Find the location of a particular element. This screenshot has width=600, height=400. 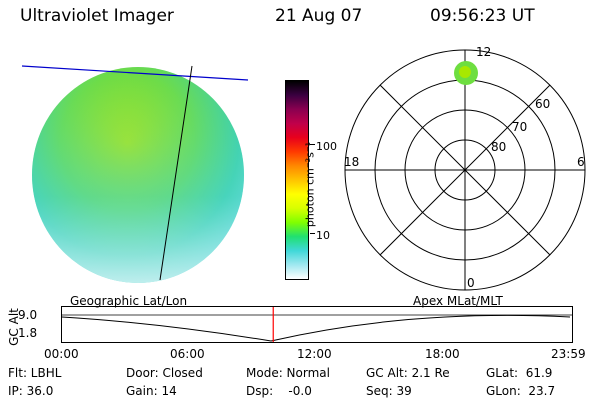

timeline-right-label: Apex MLat/MLT is located at coordinates (458, 301).